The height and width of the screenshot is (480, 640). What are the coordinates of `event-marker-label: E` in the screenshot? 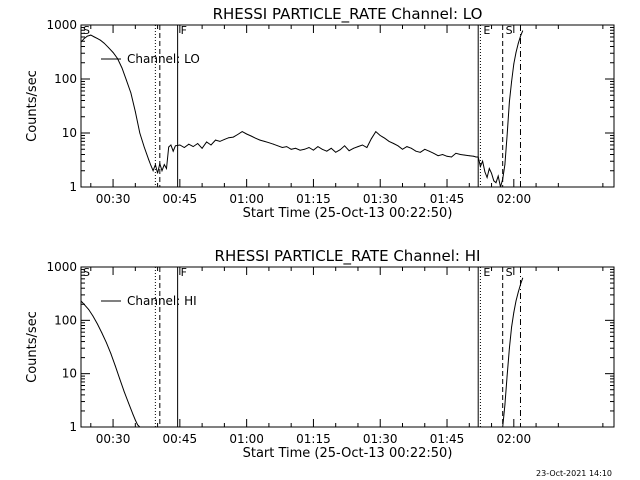 It's located at (486, 272).